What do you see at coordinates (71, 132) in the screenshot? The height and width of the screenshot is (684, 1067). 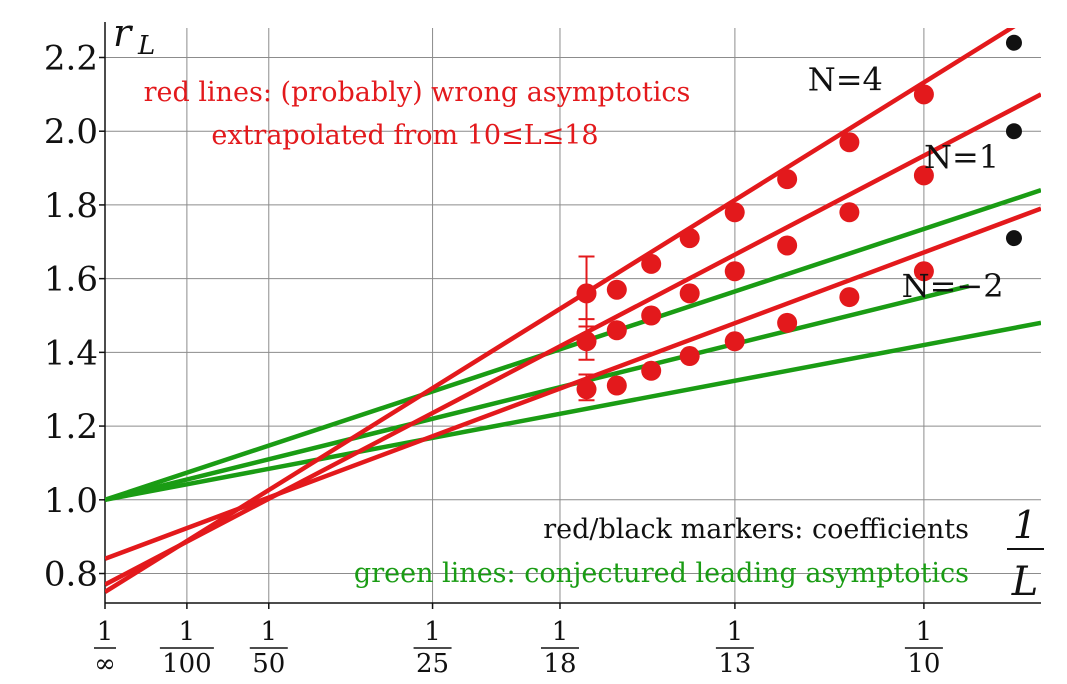 I see `y-tick-label: 2.0` at bounding box center [71, 132].